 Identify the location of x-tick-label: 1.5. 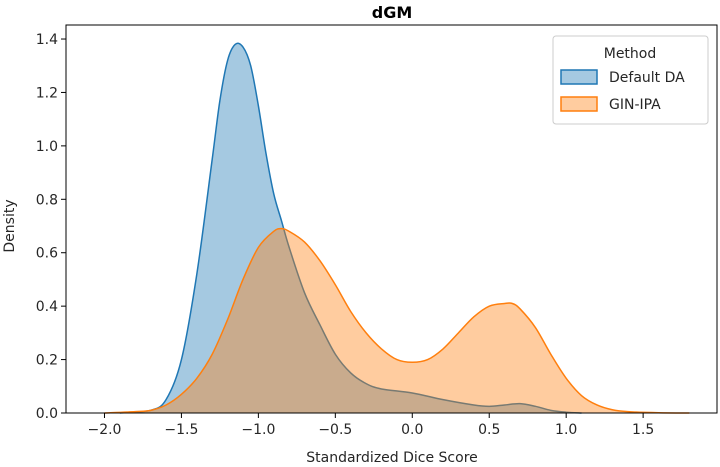
(643, 430).